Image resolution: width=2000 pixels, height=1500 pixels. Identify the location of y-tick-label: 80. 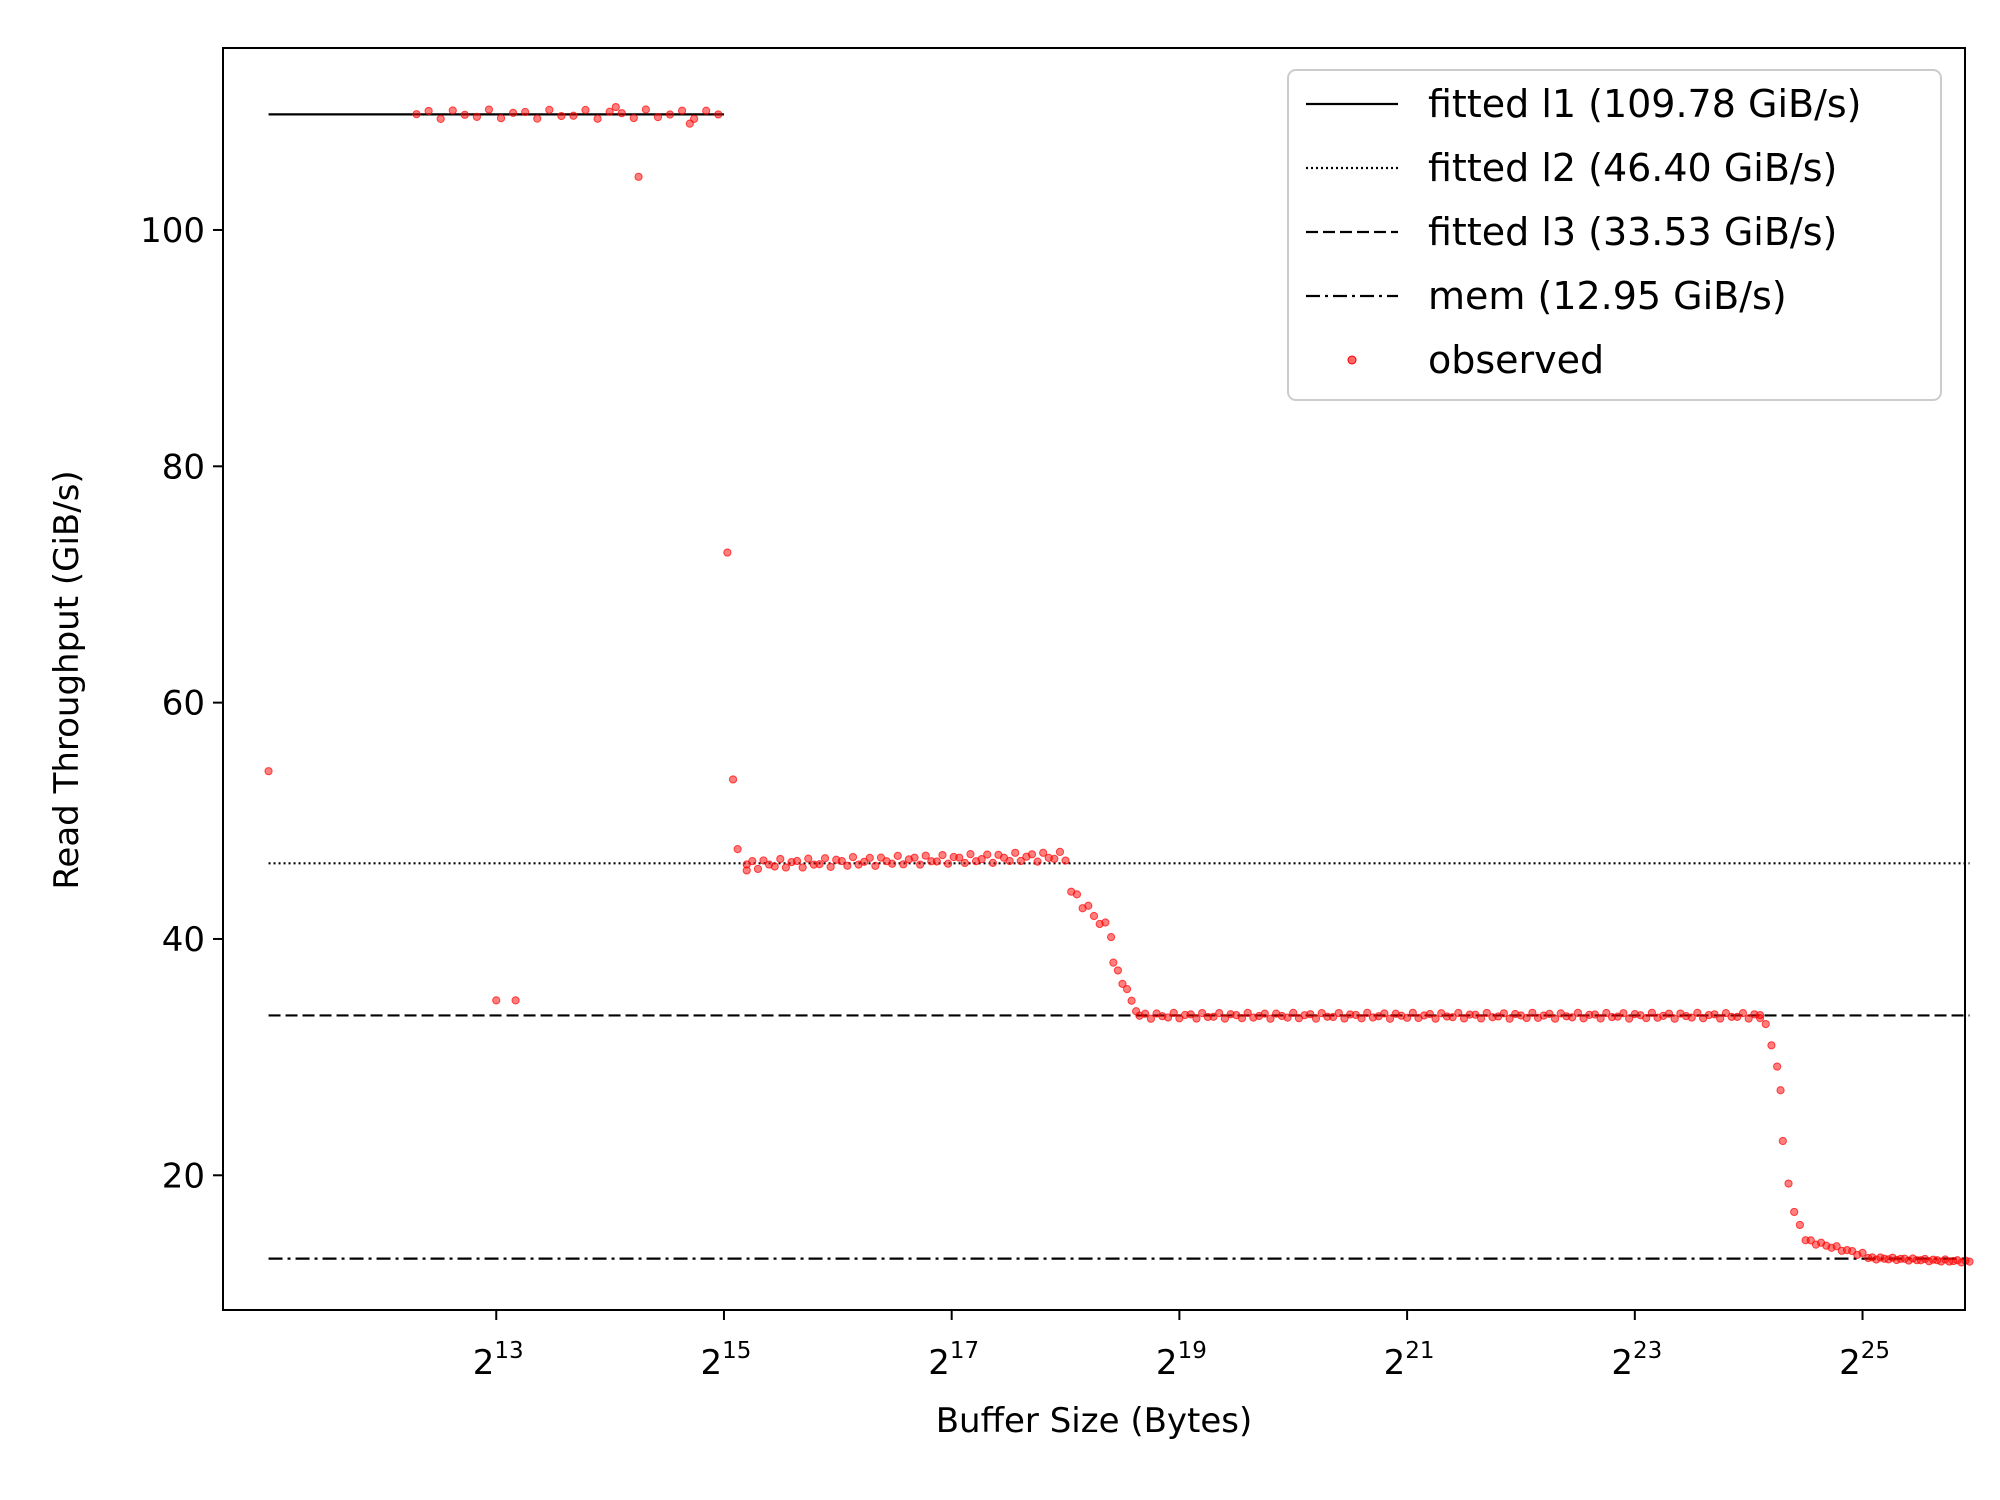
(183, 467).